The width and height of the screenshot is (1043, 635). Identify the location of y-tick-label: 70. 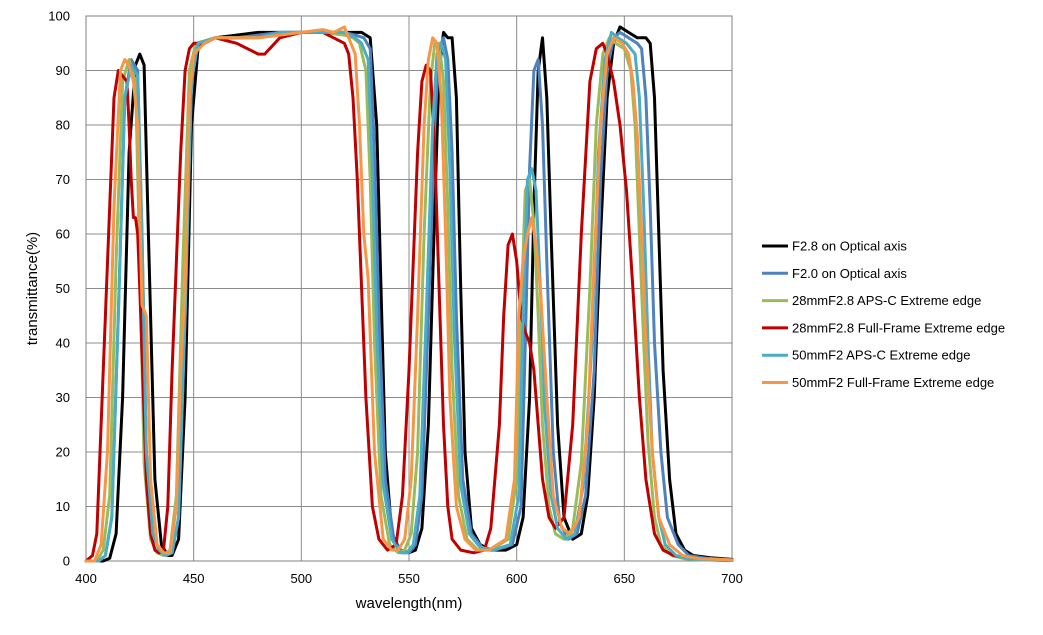
(63, 179).